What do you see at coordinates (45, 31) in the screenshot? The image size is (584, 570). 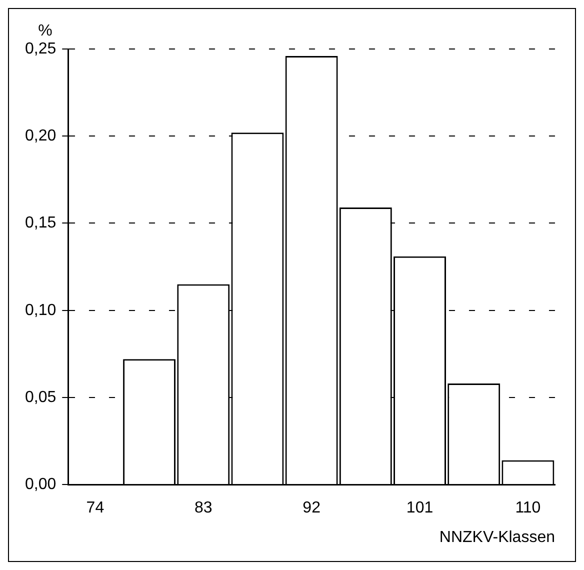 I see `y-axis-title: %` at bounding box center [45, 31].